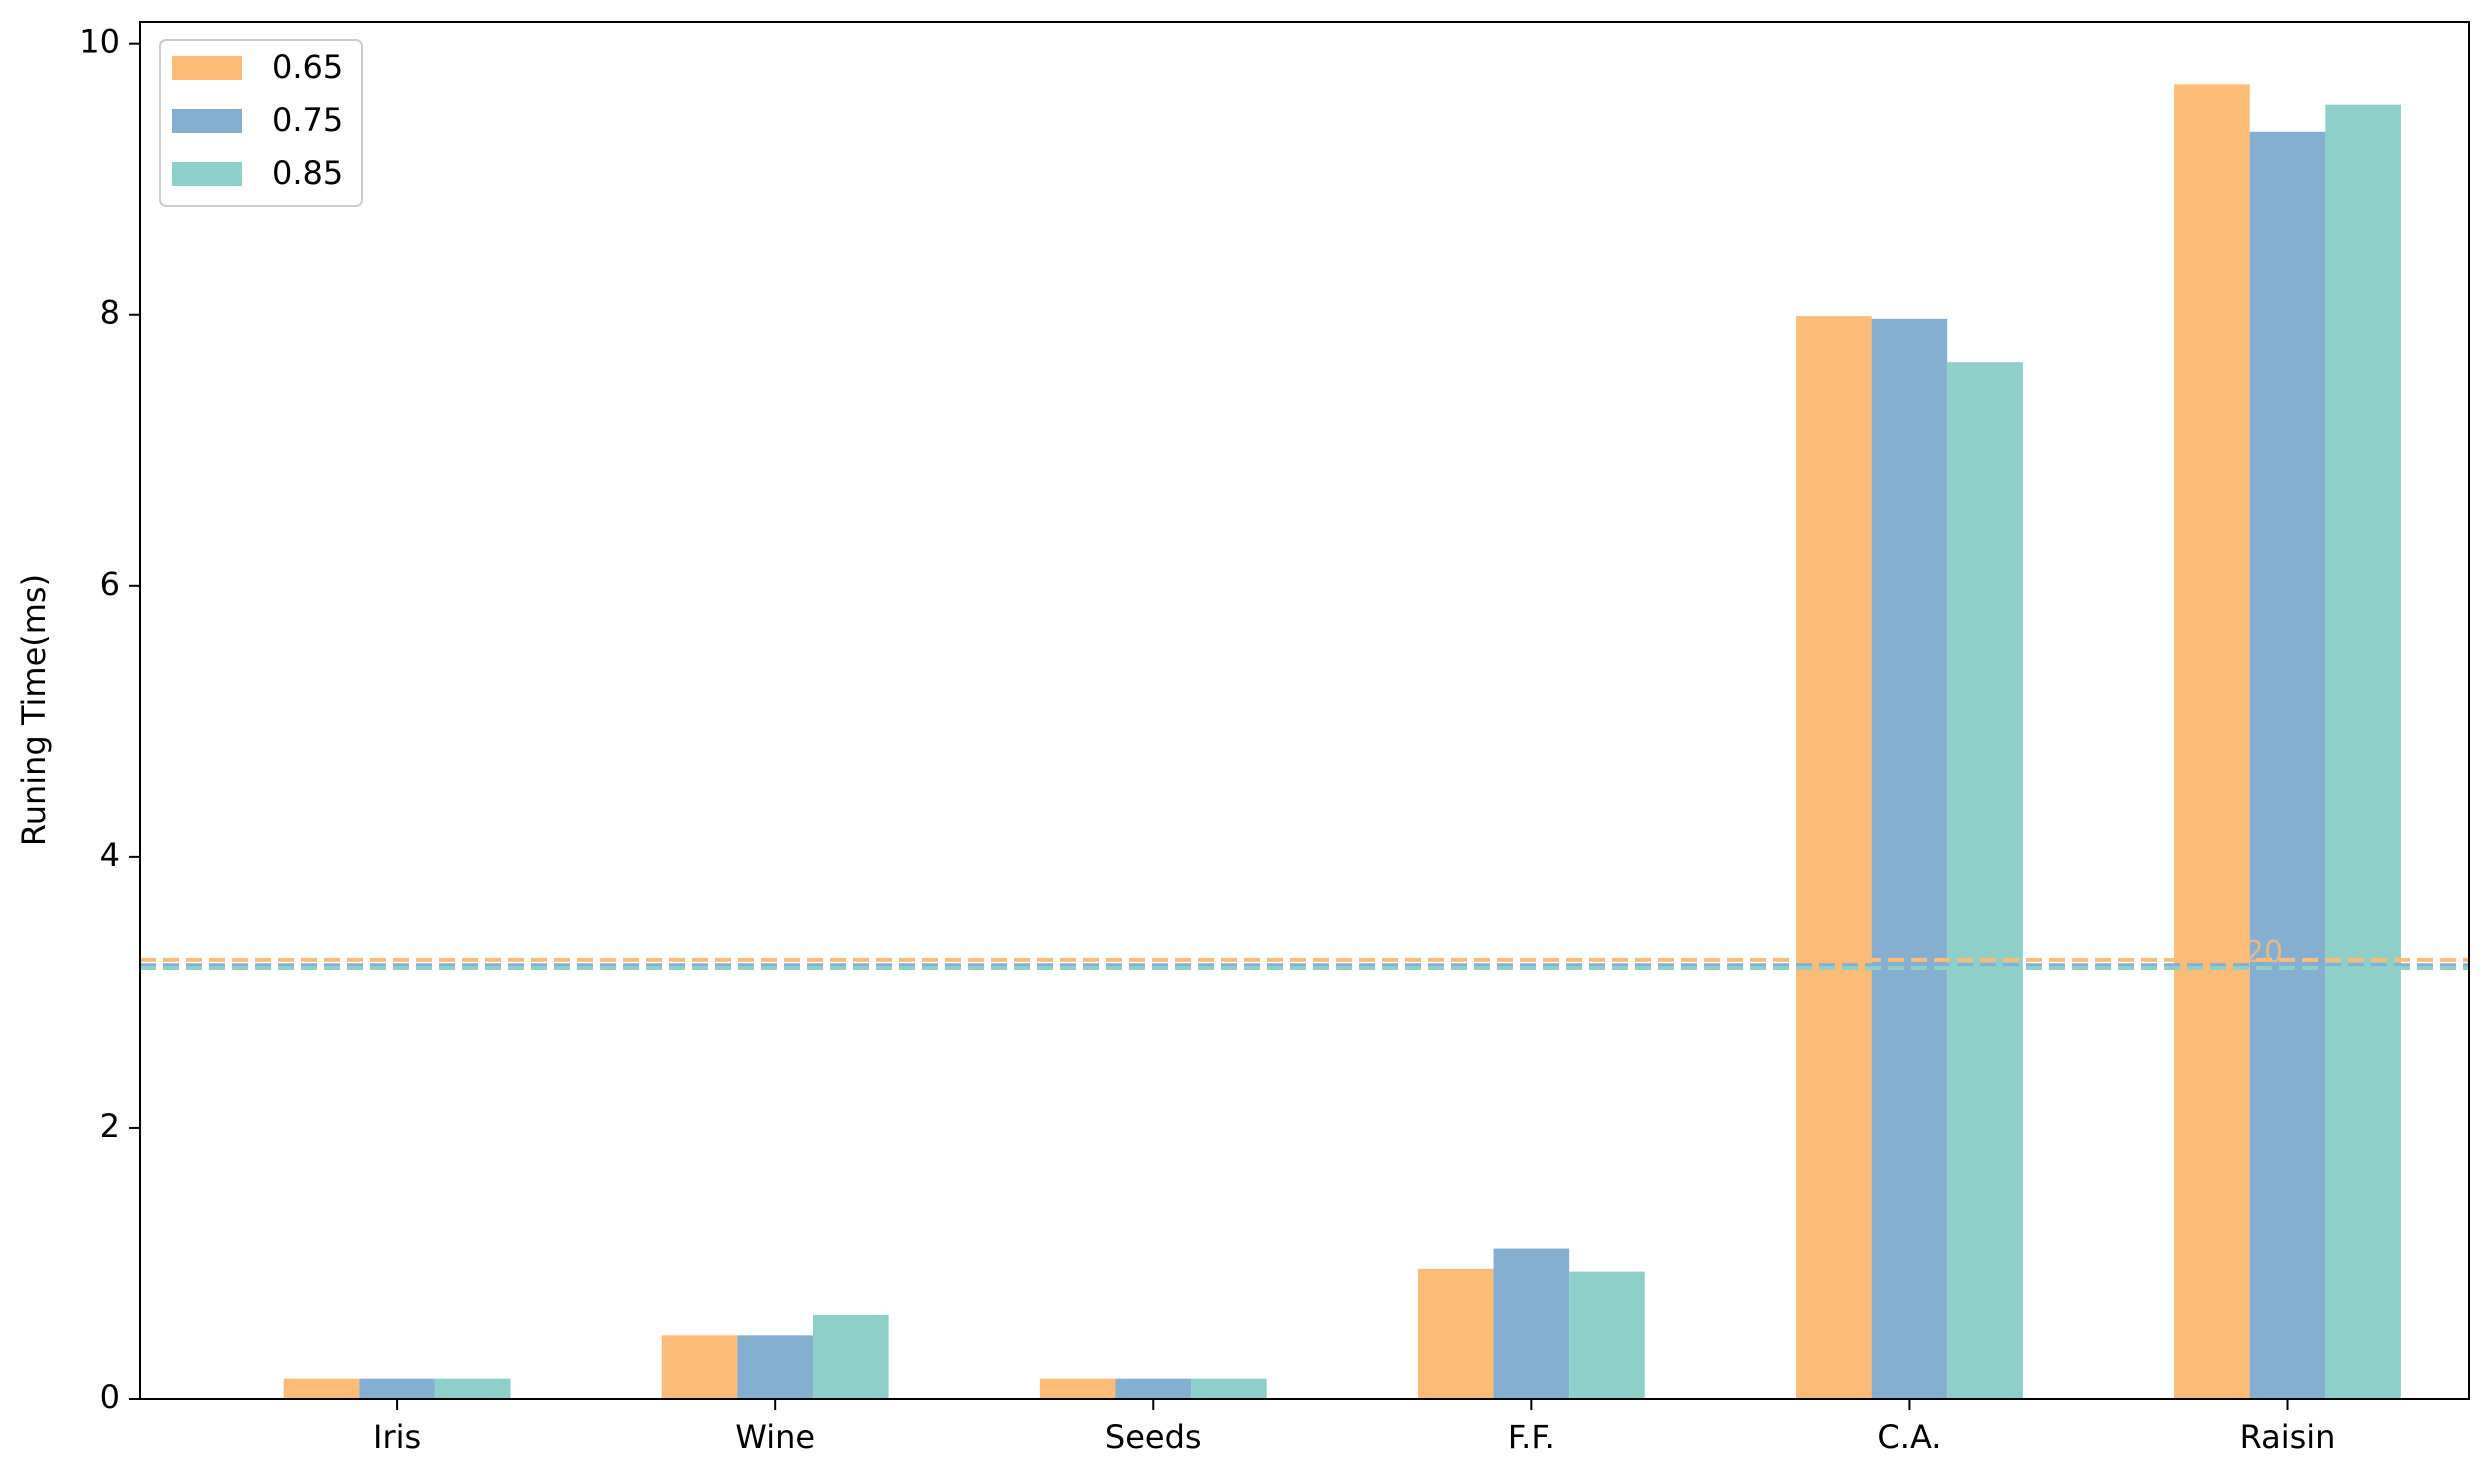  Describe the element at coordinates (2249, 952) in the screenshot. I see `mean-annotation: 3.20` at that location.